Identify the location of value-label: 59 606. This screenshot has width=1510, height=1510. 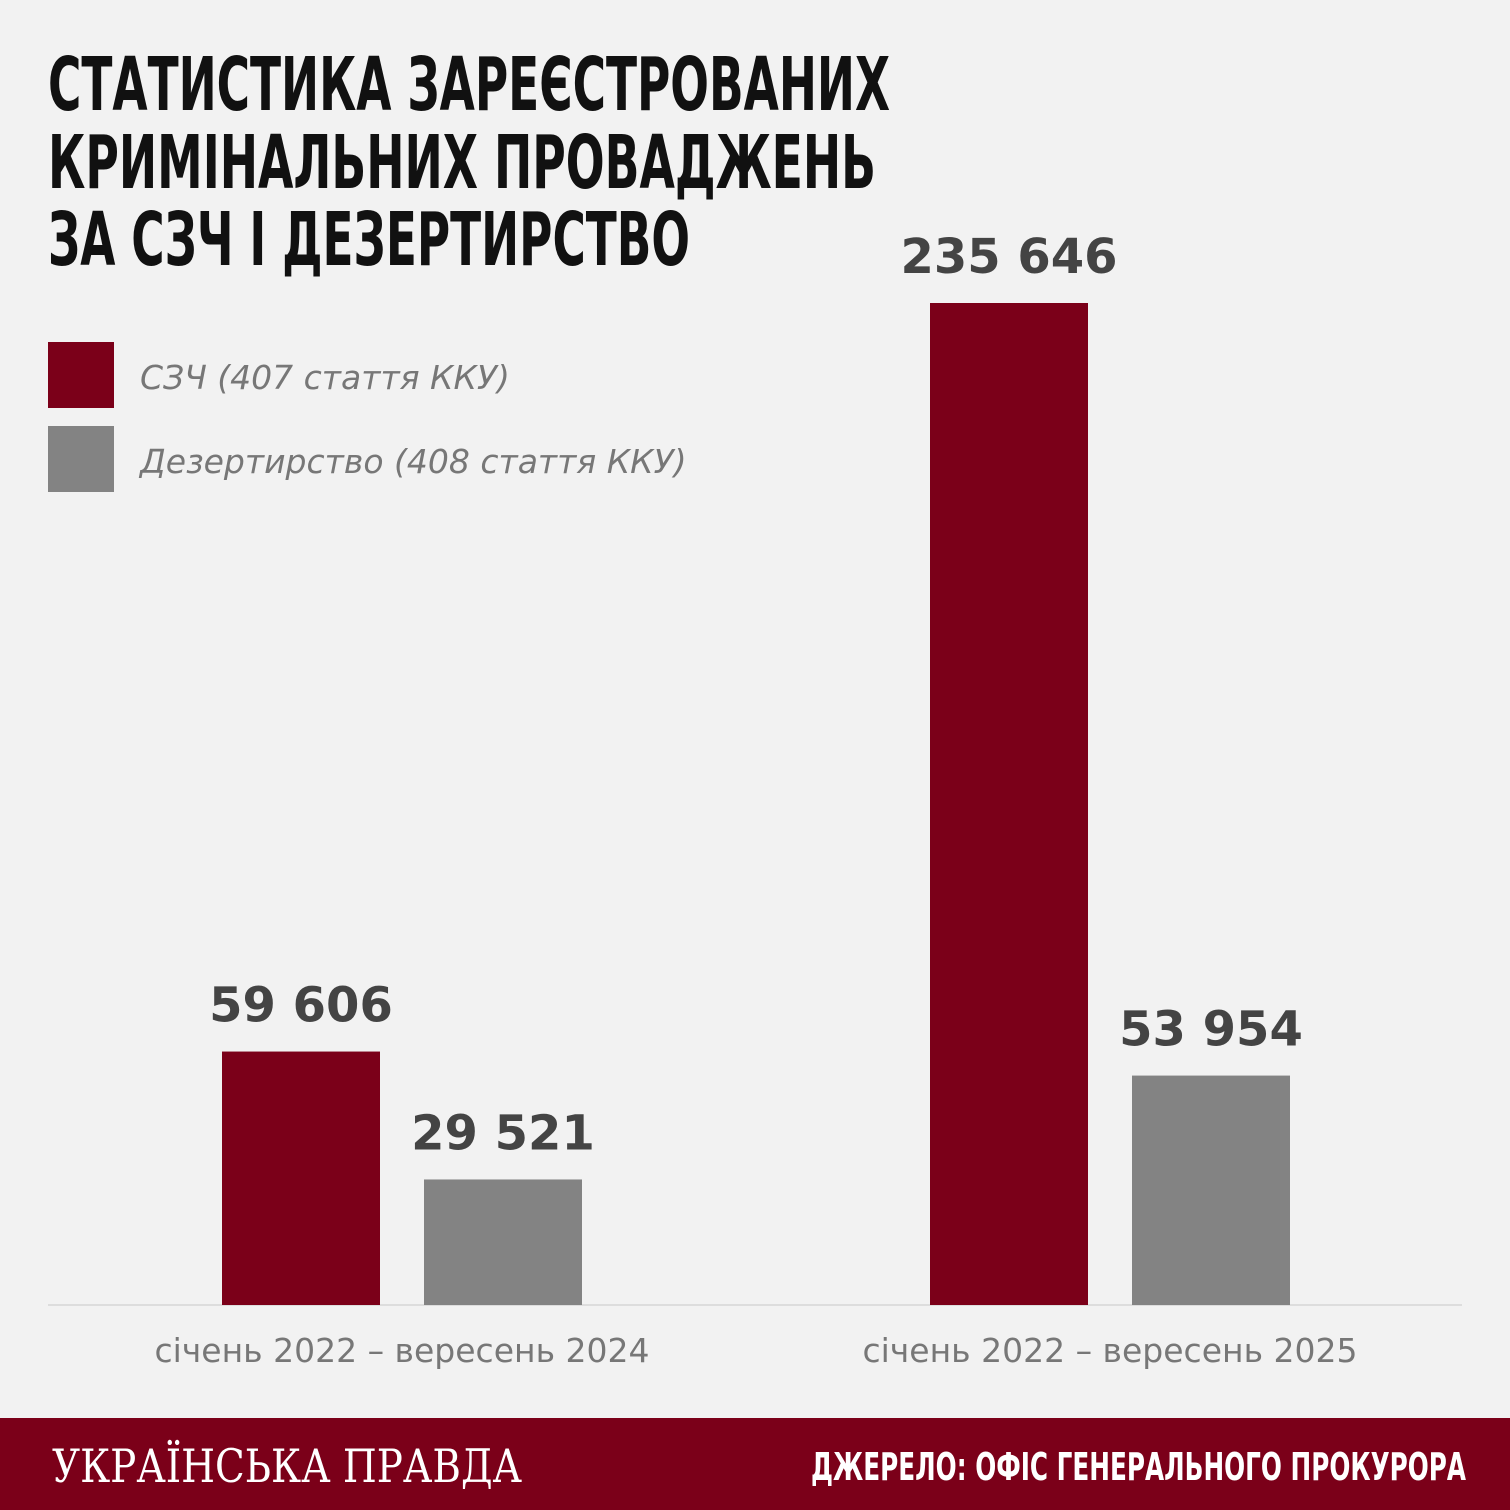
(301, 1006).